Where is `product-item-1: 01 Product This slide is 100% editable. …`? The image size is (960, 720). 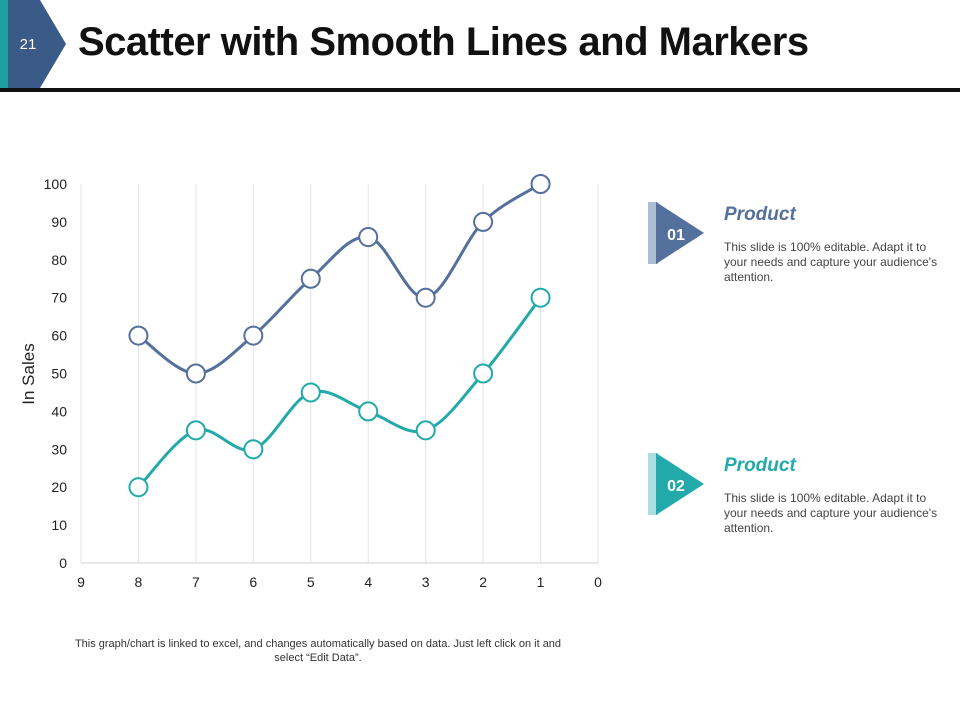 product-item-1: 01 Product This slide is 100% editable. … is located at coordinates (798, 260).